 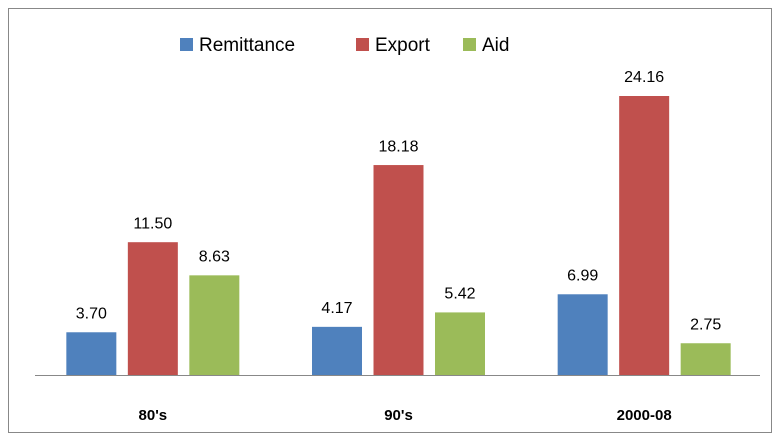 What do you see at coordinates (214, 257) in the screenshot?
I see `data-label: 8.63` at bounding box center [214, 257].